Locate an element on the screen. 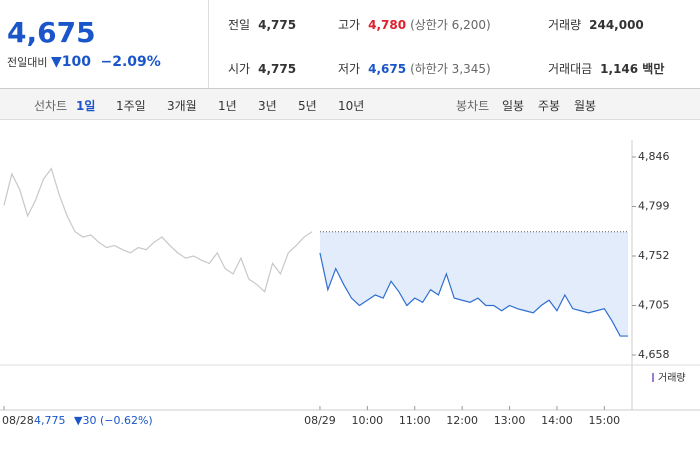  stat: 거래대금 1,146 백만 is located at coordinates (606, 68).